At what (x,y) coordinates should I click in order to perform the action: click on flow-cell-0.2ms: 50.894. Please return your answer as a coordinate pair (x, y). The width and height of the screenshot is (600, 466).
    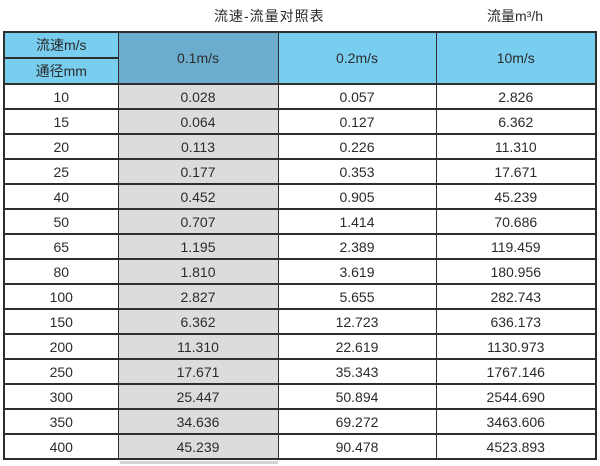
    Looking at the image, I should click on (357, 396).